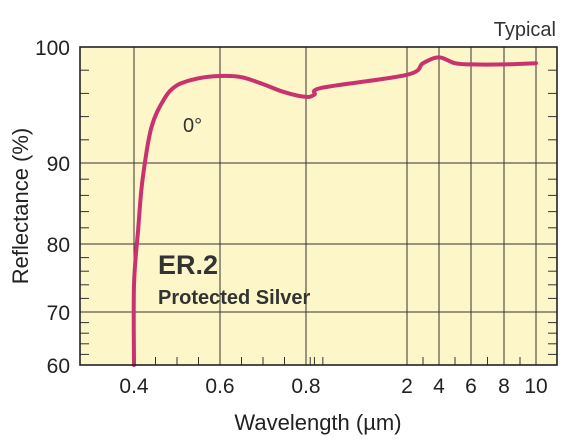 The height and width of the screenshot is (444, 579). Describe the element at coordinates (192, 126) in the screenshot. I see `series-label-0deg: 0°` at that location.